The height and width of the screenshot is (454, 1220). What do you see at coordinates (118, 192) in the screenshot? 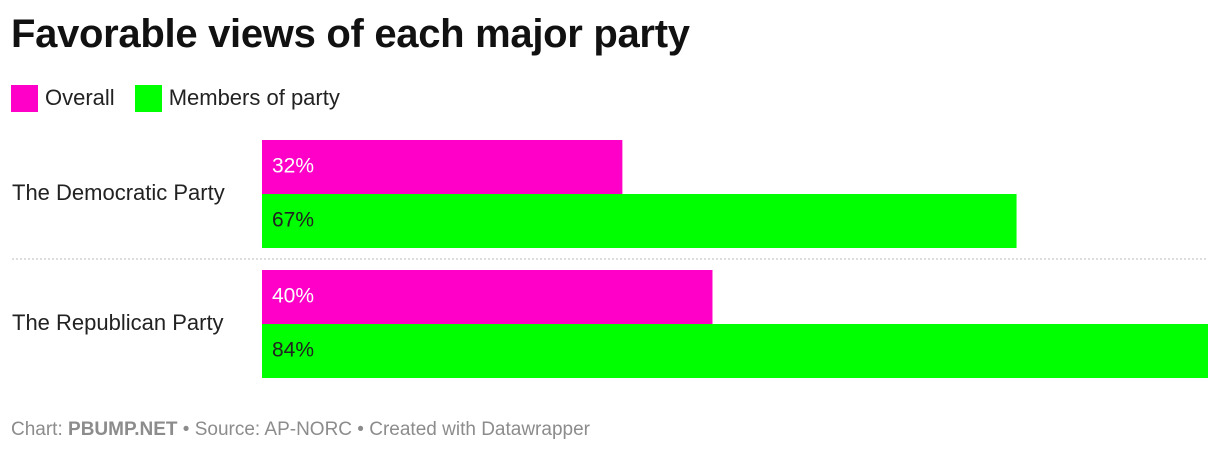
I see `category-label: The Democratic Party` at bounding box center [118, 192].